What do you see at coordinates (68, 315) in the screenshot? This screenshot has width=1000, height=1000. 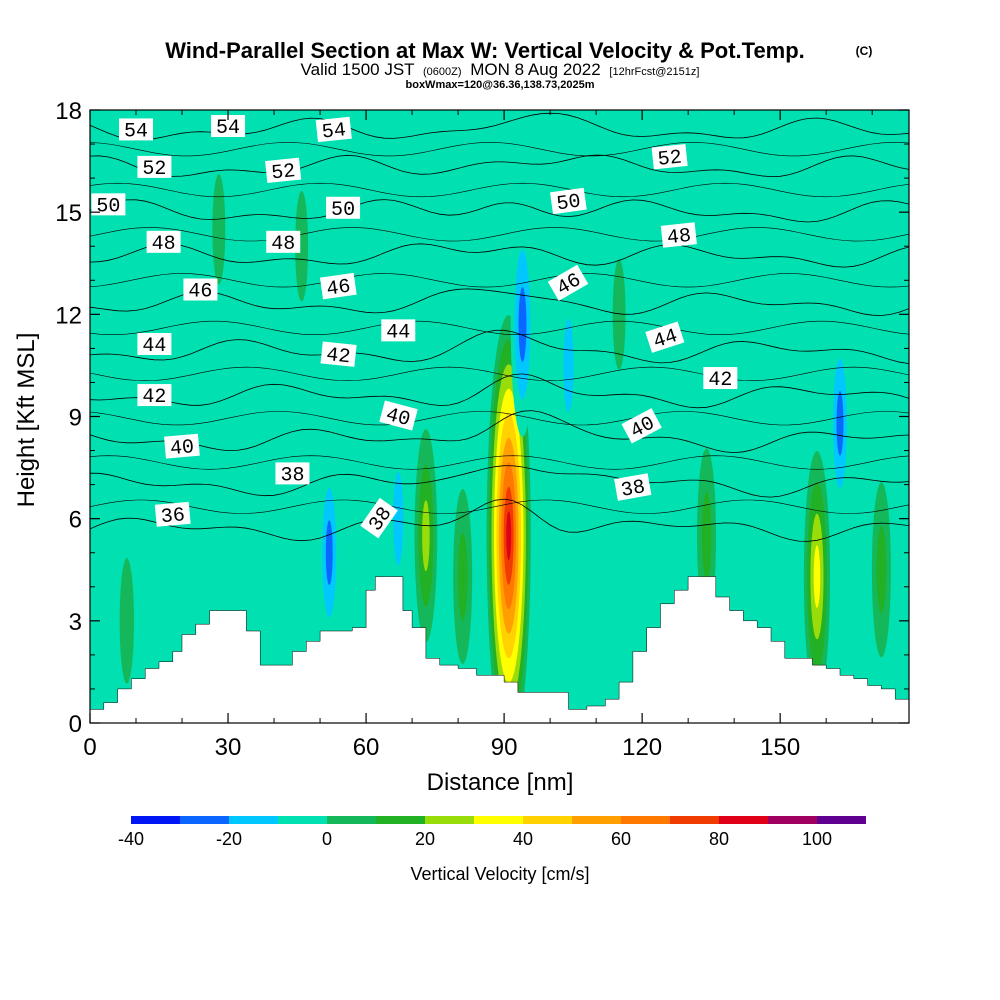 I see `y-tick-label: 12` at bounding box center [68, 315].